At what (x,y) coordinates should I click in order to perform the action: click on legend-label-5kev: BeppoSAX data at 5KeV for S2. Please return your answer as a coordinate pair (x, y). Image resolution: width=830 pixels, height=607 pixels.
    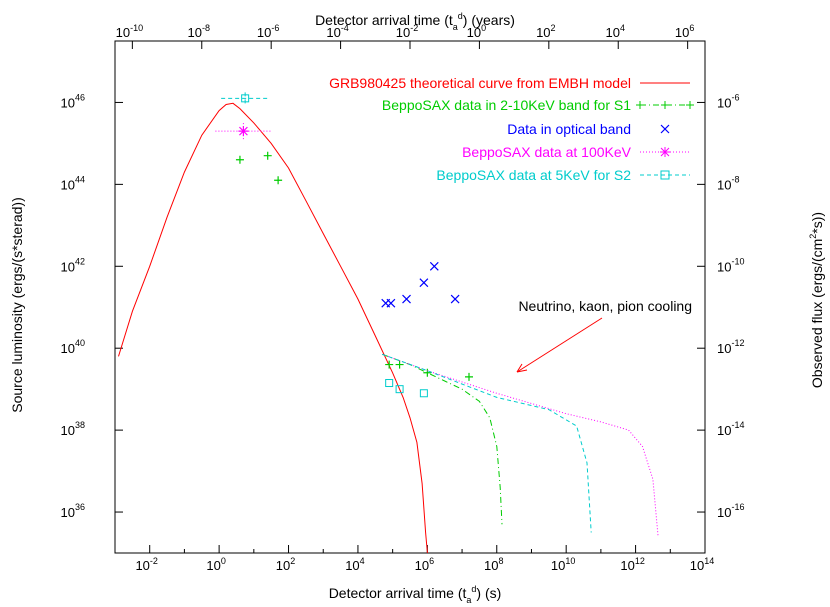
    Looking at the image, I should click on (533, 175).